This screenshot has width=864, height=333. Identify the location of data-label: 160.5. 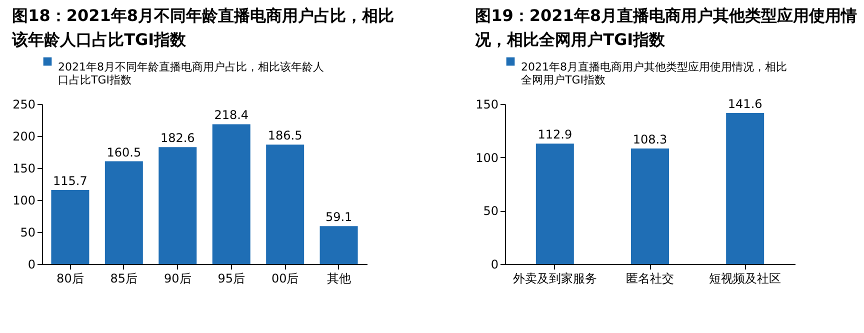
(124, 152).